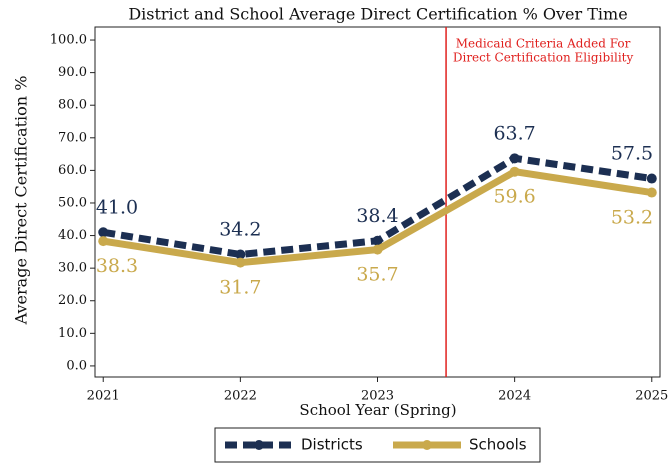 Image resolution: width=669 pixels, height=464 pixels. Describe the element at coordinates (377, 396) in the screenshot. I see `x-tick-label: 2023` at that location.